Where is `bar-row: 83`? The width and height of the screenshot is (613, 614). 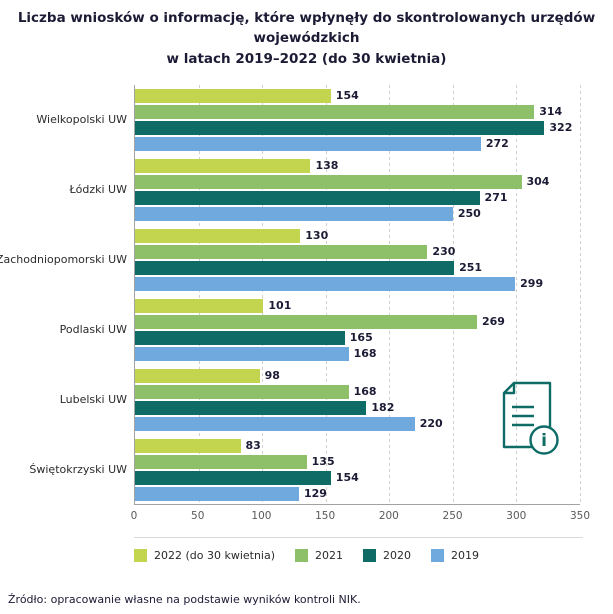
bar-row: 83 is located at coordinates (357, 445).